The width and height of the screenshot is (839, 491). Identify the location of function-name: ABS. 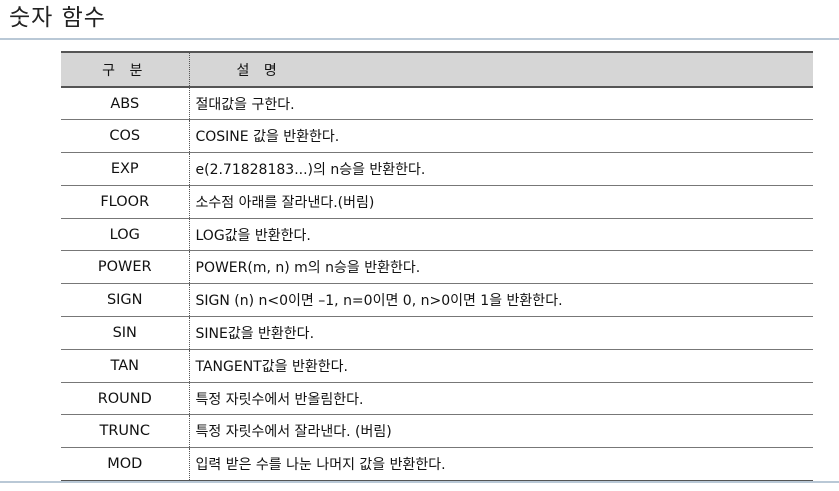
(125, 104).